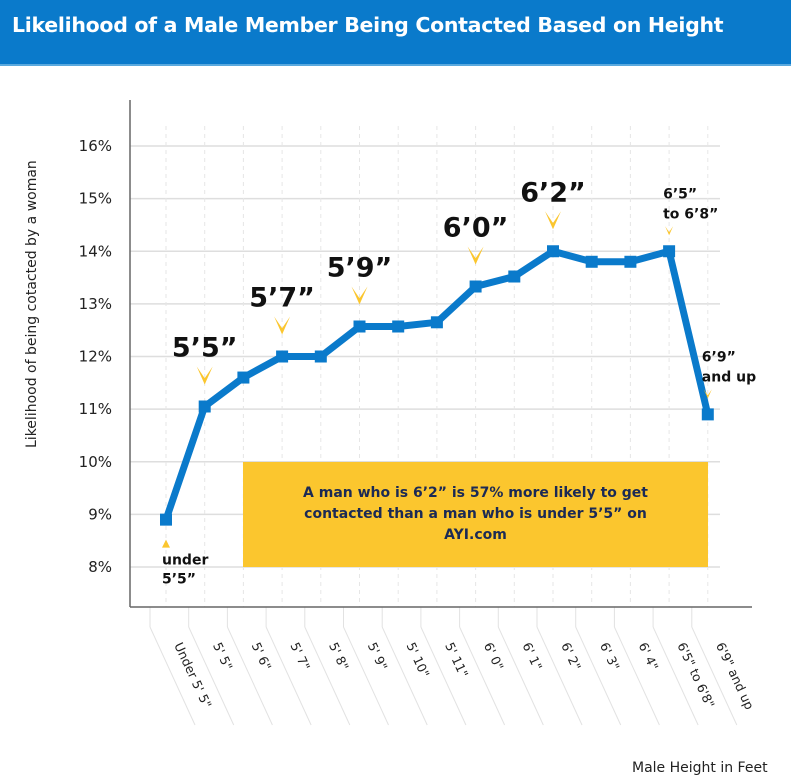  Describe the element at coordinates (729, 377) in the screenshot. I see `annotation-label: and up` at that location.